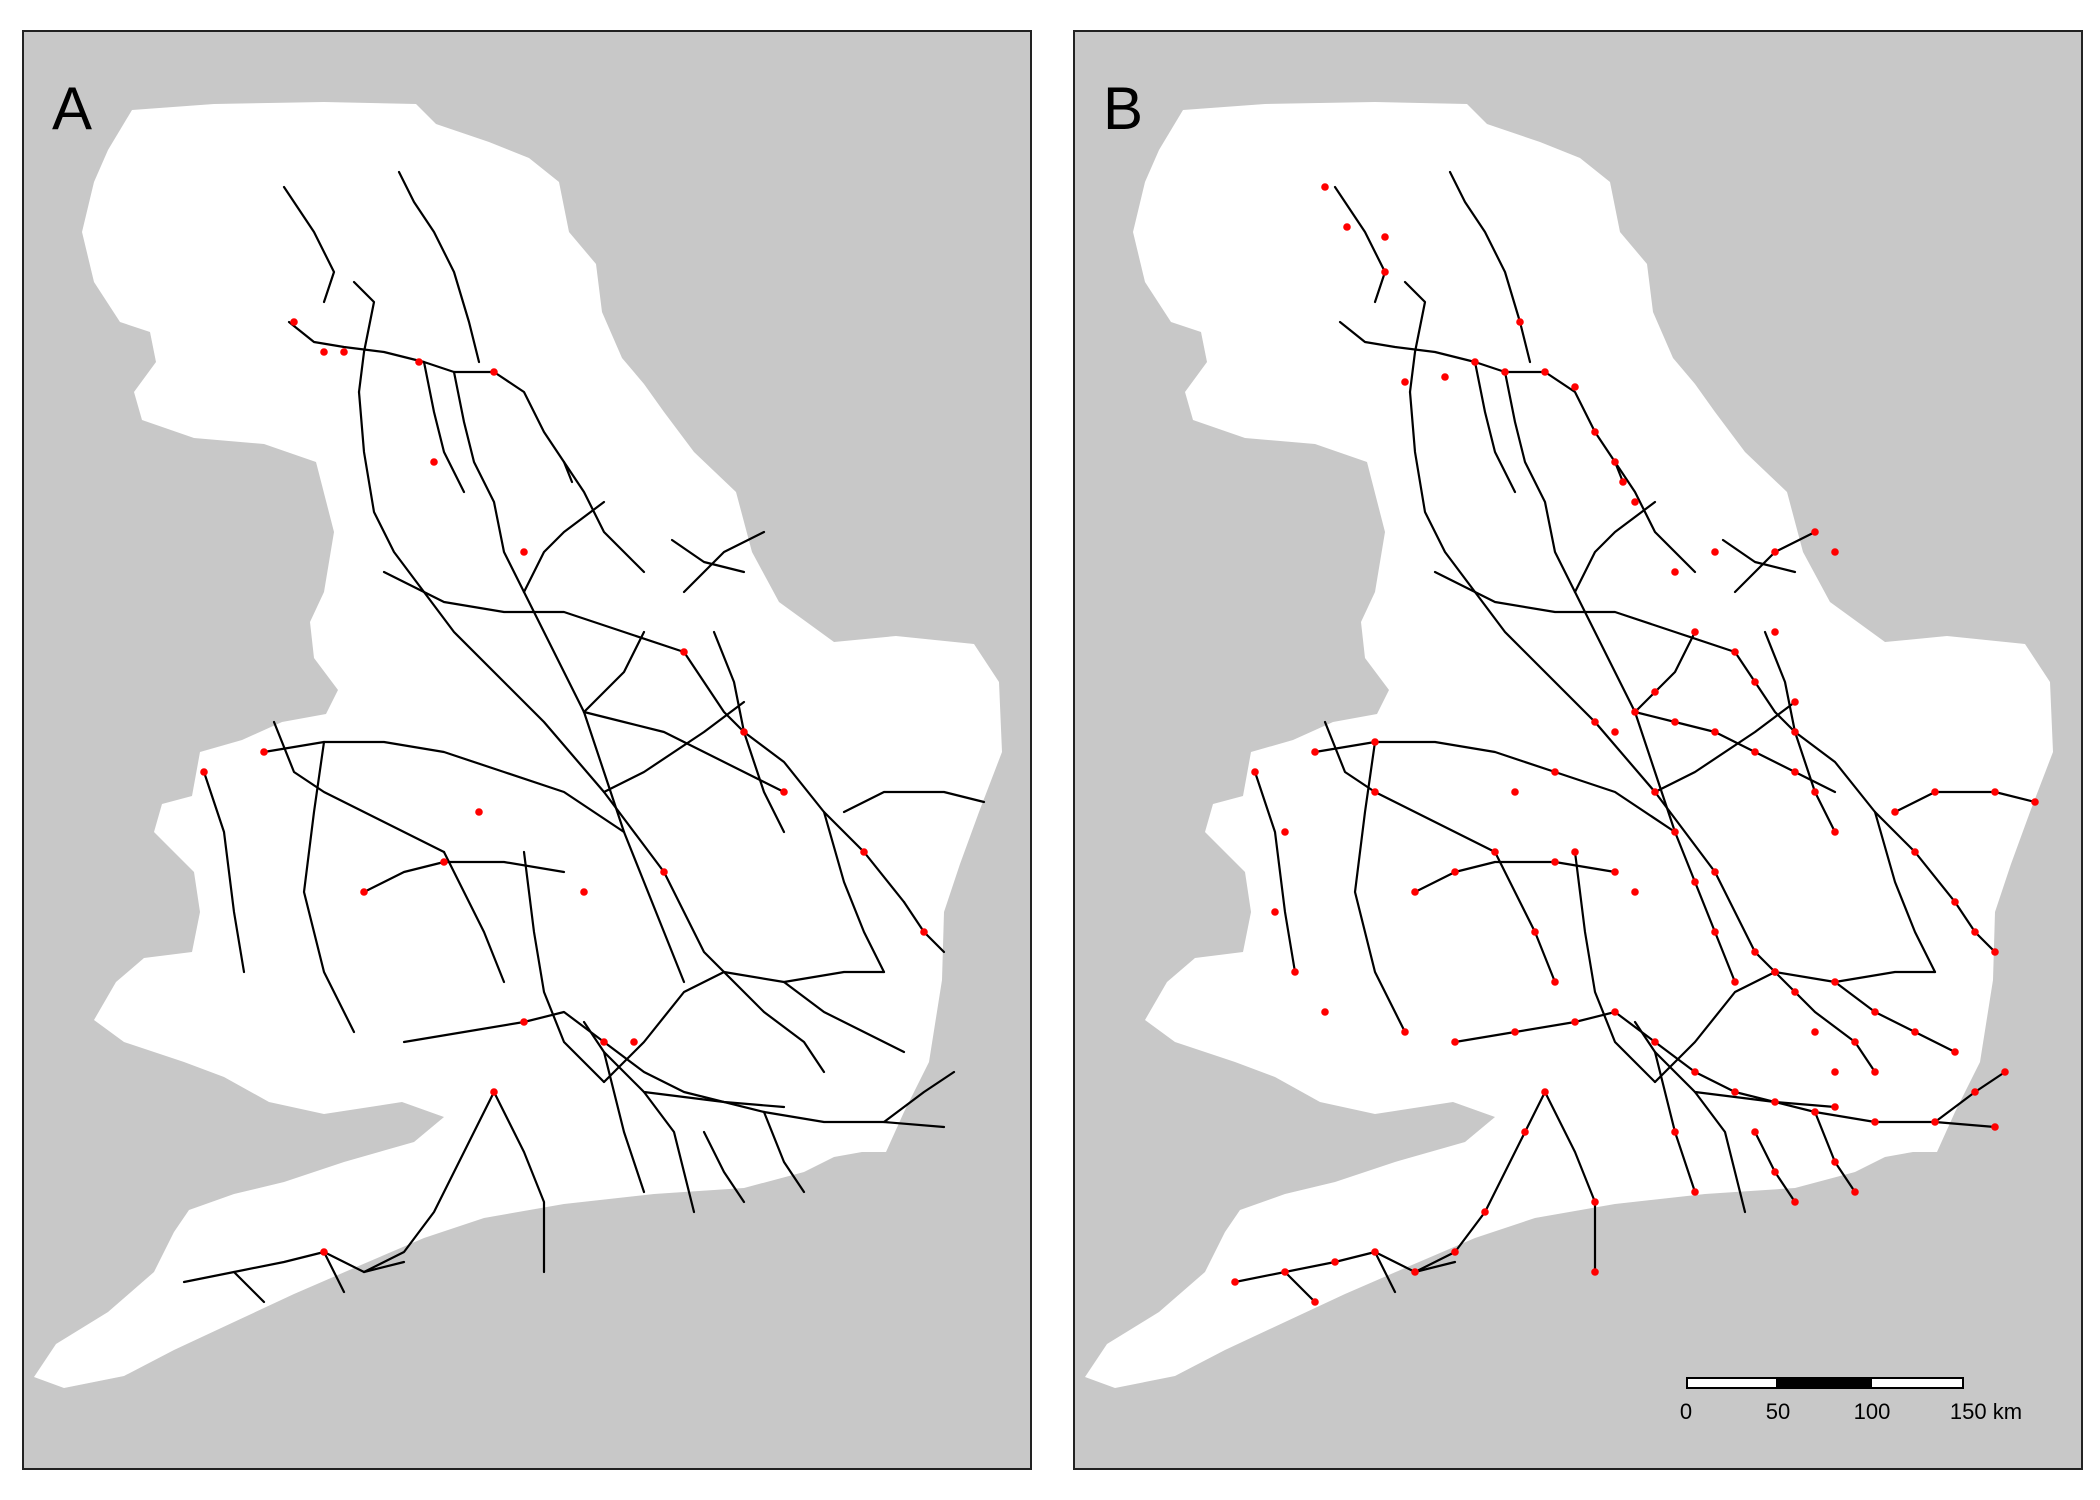 The height and width of the screenshot is (1500, 2100). What do you see at coordinates (1986, 1411) in the screenshot?
I see `scale-tick-label: 150 km` at bounding box center [1986, 1411].